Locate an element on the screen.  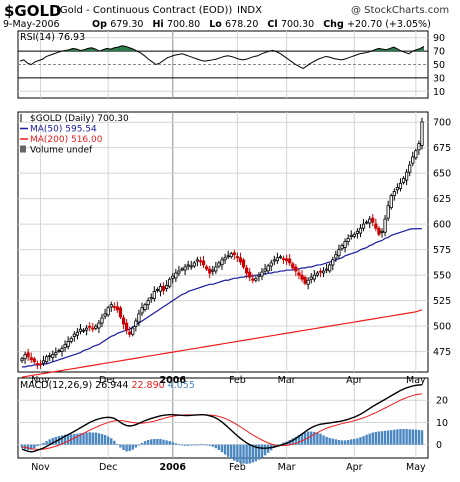
macd-y-tick: 0 is located at coordinates (439, 445).